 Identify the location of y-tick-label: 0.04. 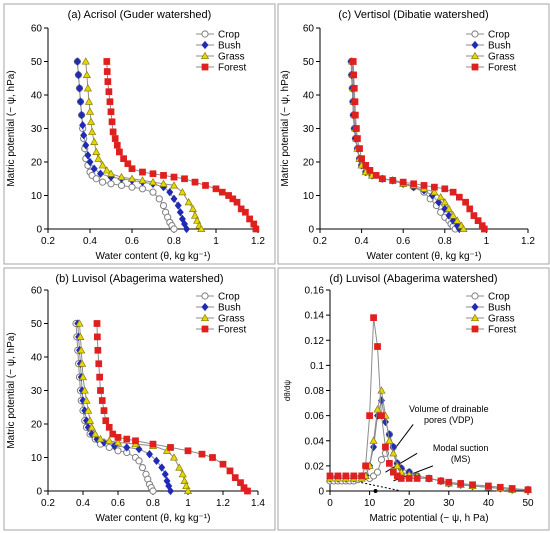
(315, 441).